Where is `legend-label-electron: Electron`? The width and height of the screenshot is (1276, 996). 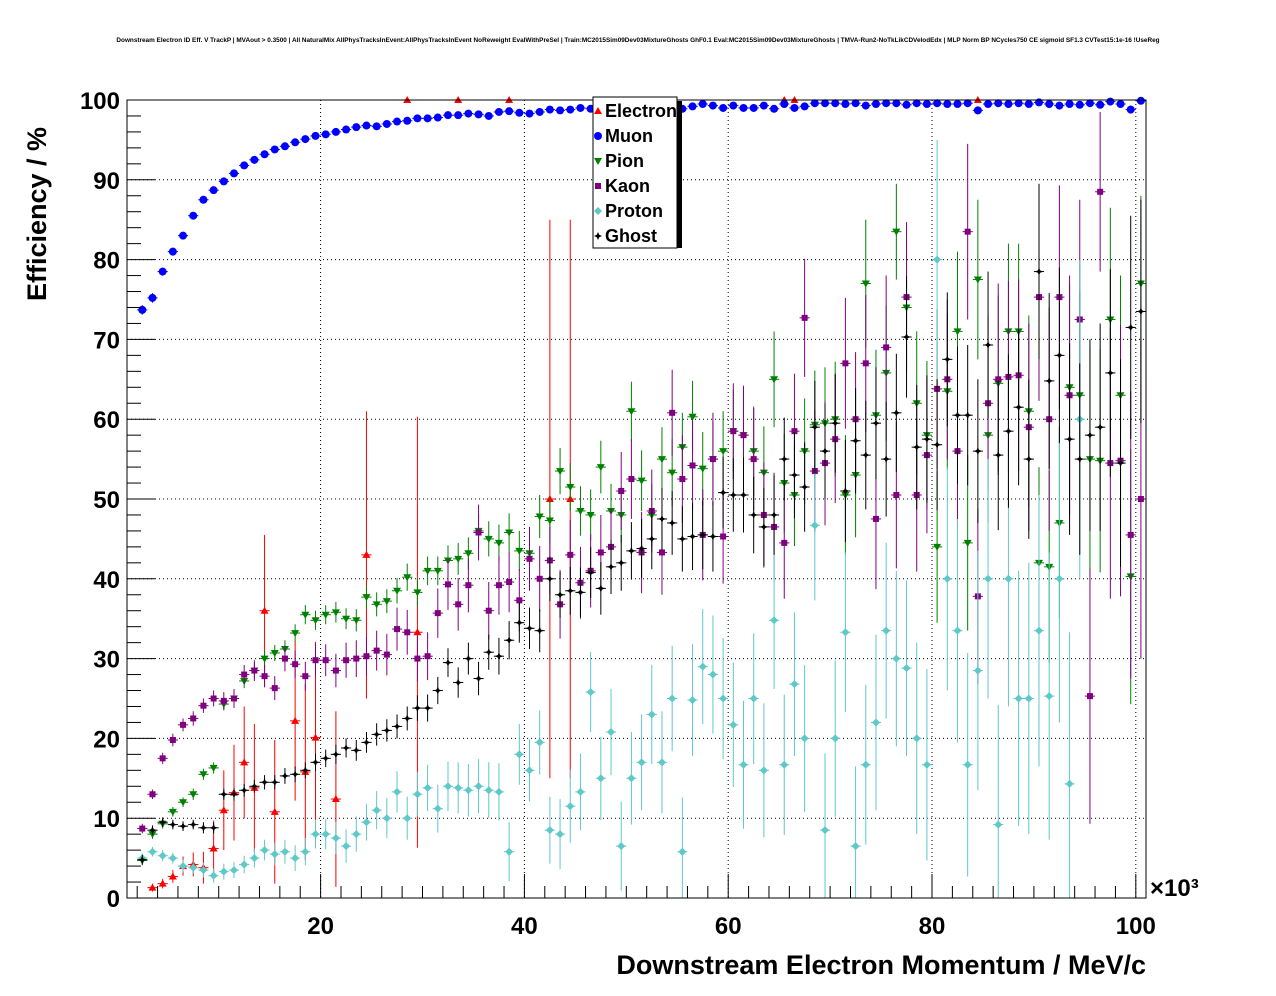 legend-label-electron: Electron is located at coordinates (641, 111).